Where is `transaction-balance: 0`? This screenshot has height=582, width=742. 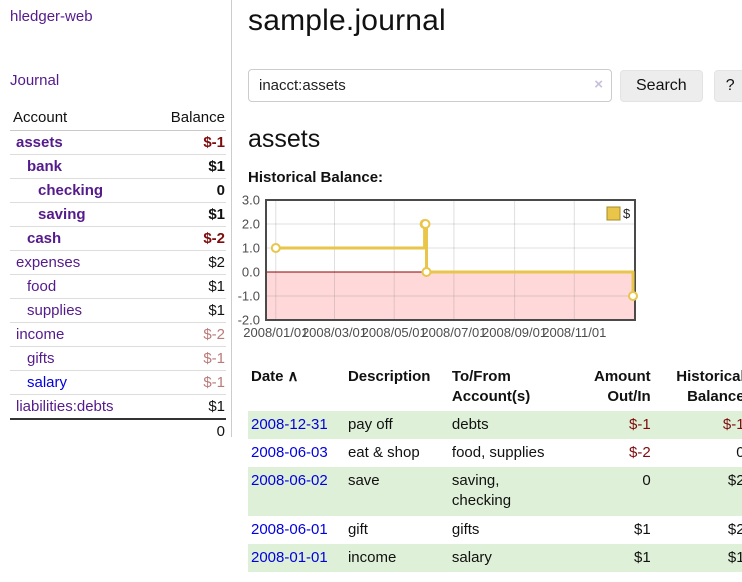
transaction-balance: 0 is located at coordinates (739, 452).